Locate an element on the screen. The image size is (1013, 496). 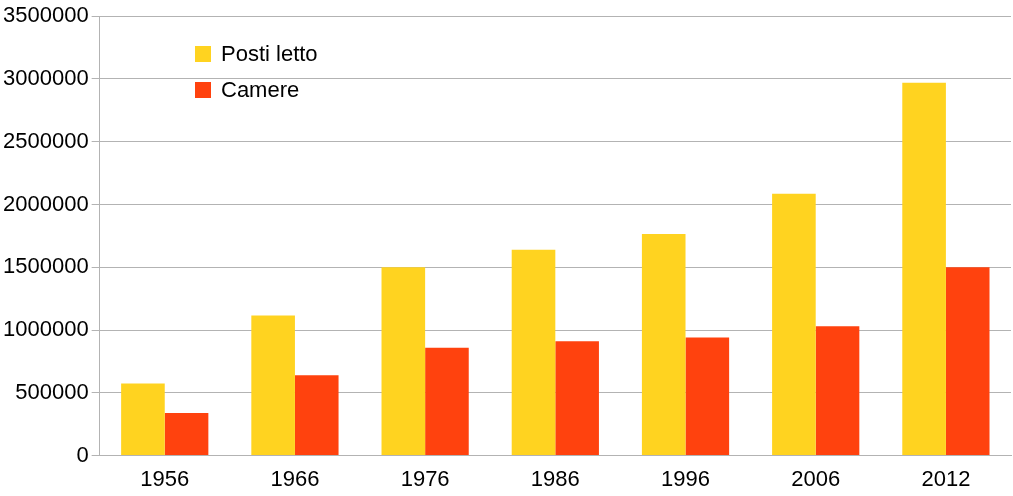
legend-label: Posti letto is located at coordinates (269, 54).